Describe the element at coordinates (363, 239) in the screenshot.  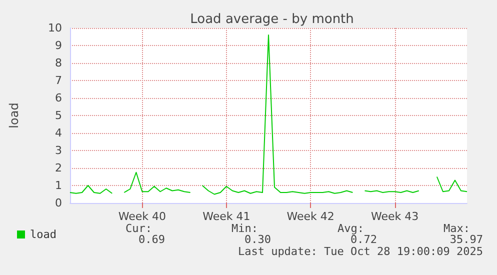
I see `text: 0.72` at that location.